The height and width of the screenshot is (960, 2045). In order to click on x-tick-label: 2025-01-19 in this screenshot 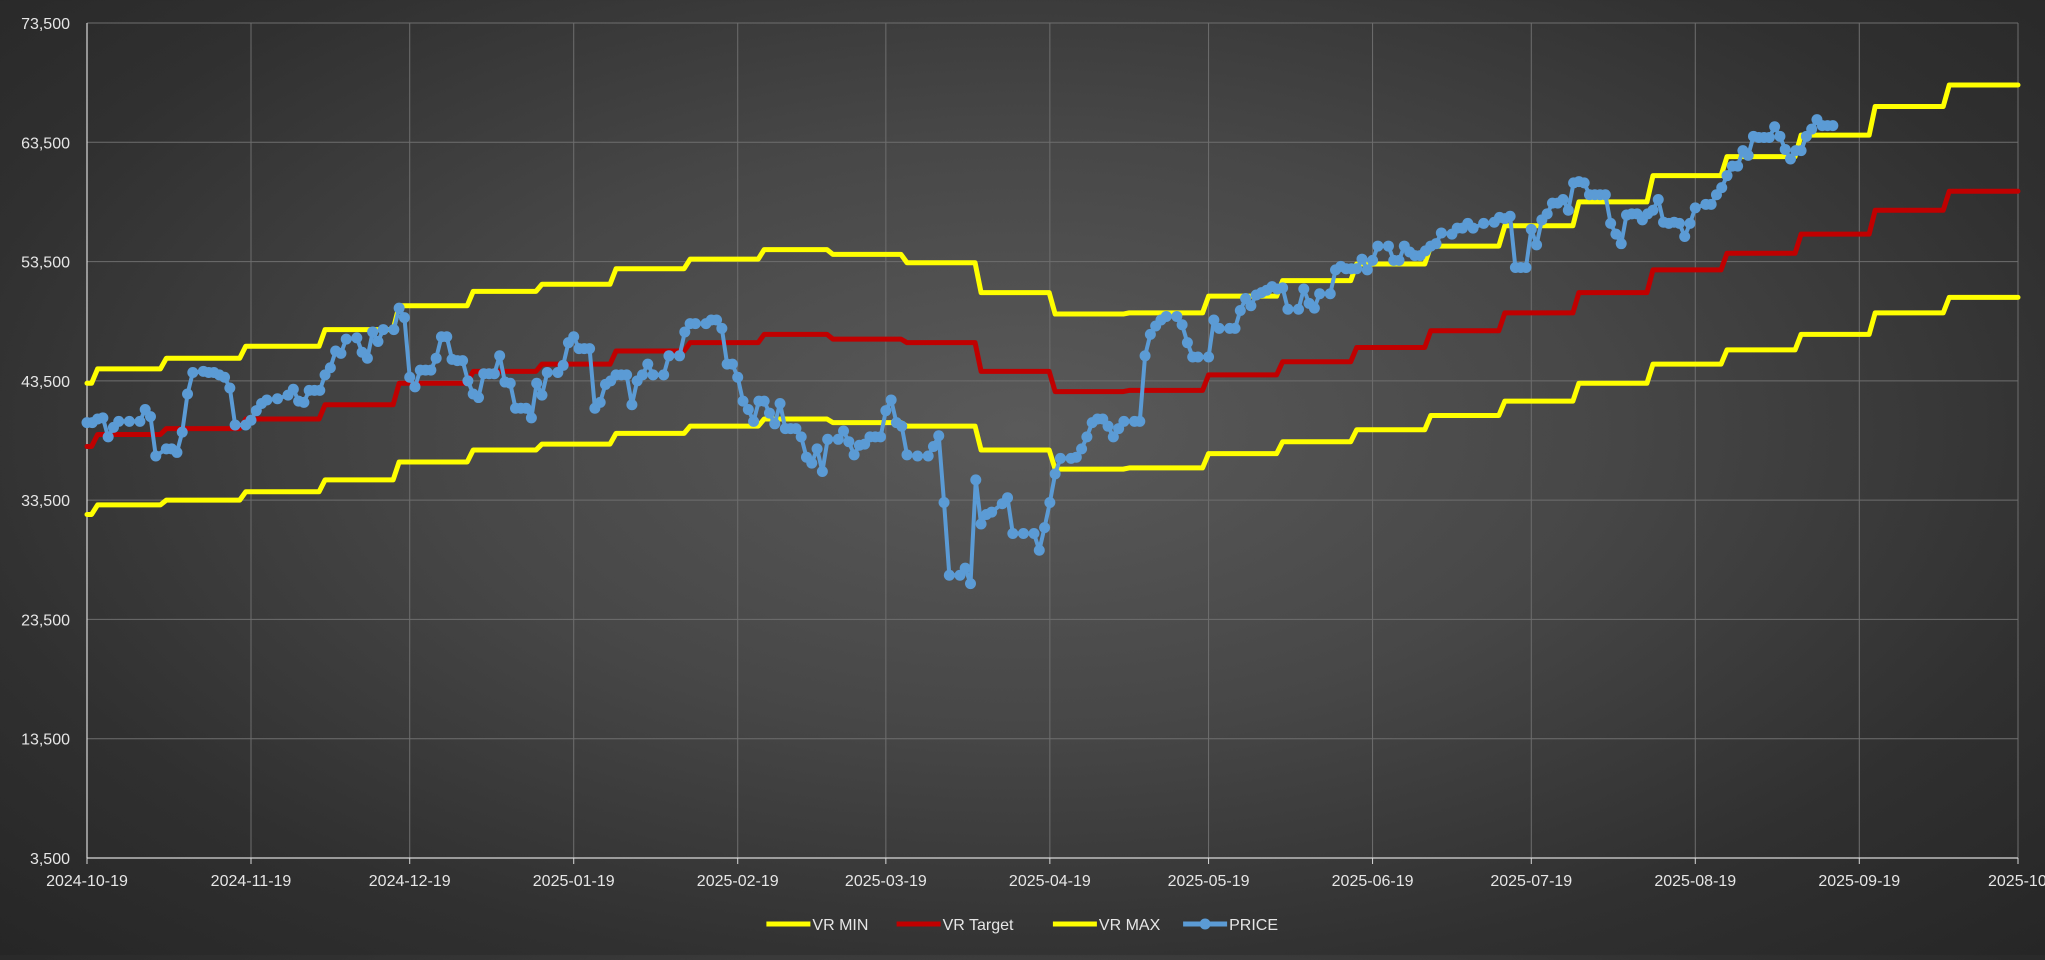, I will do `click(574, 881)`.